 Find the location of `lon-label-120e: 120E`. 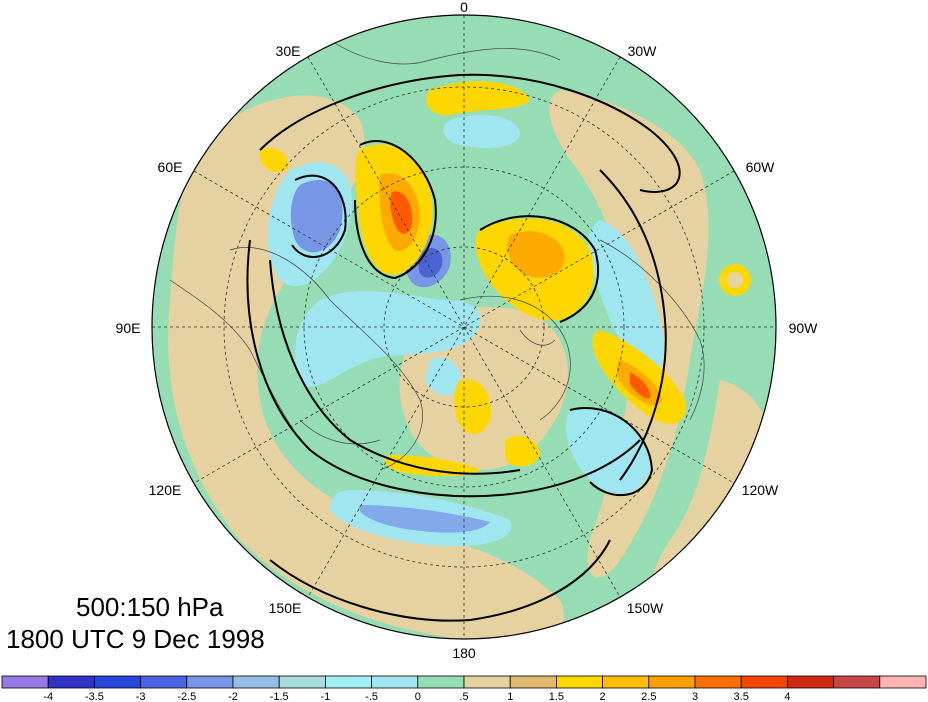

lon-label-120e: 120E is located at coordinates (165, 490).